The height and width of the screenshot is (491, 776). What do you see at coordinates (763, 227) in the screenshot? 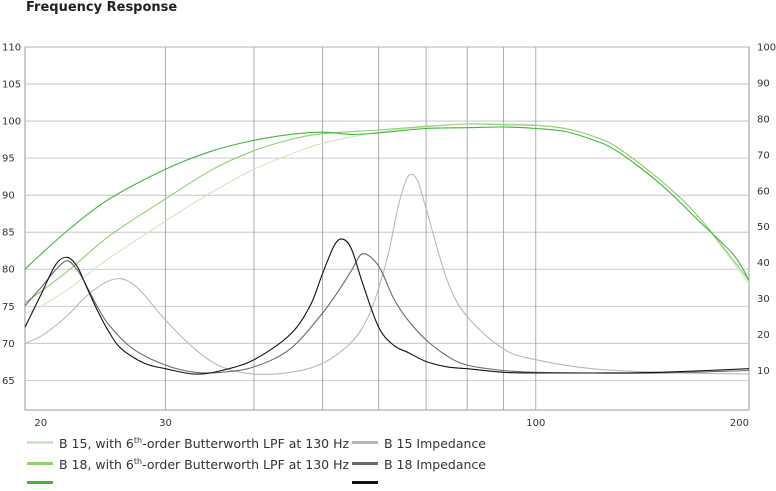
I see `y-right-tick-label: 50` at bounding box center [763, 227].